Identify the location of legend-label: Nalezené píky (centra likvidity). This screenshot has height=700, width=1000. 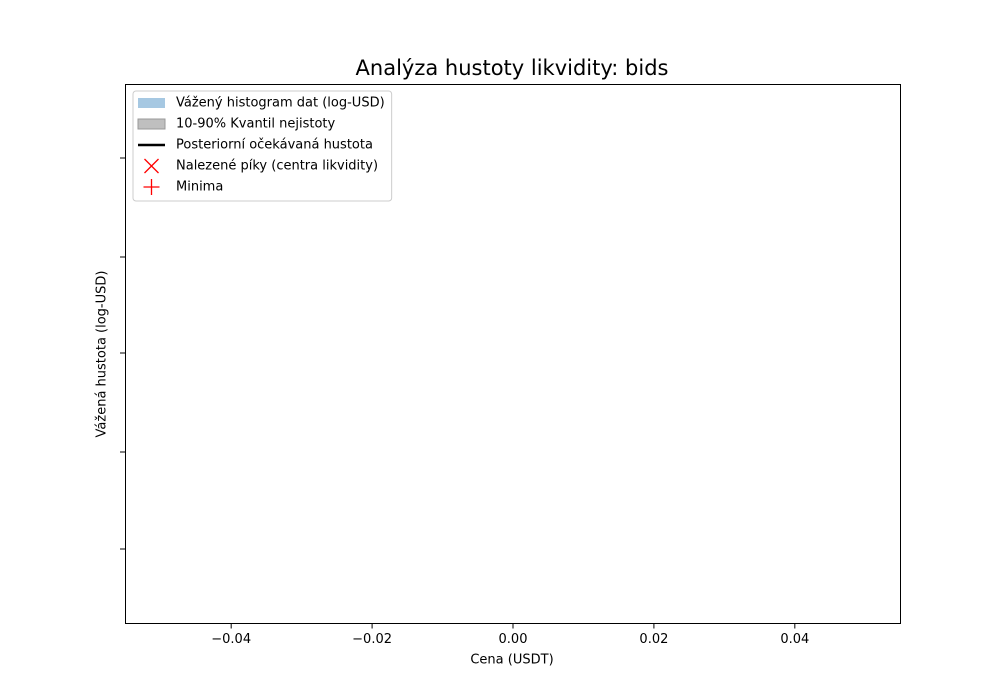
(277, 166).